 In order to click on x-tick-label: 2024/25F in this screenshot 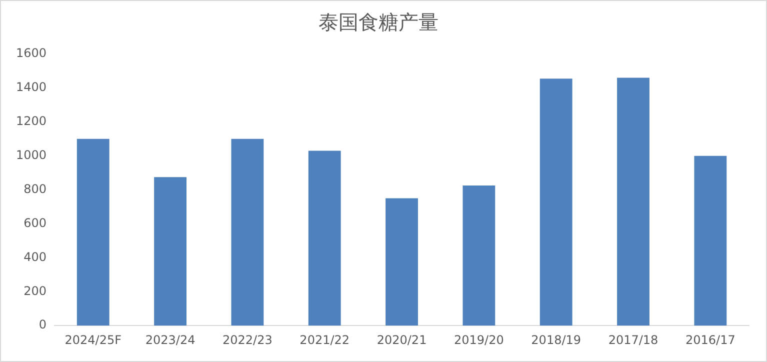, I will do `click(93, 339)`.